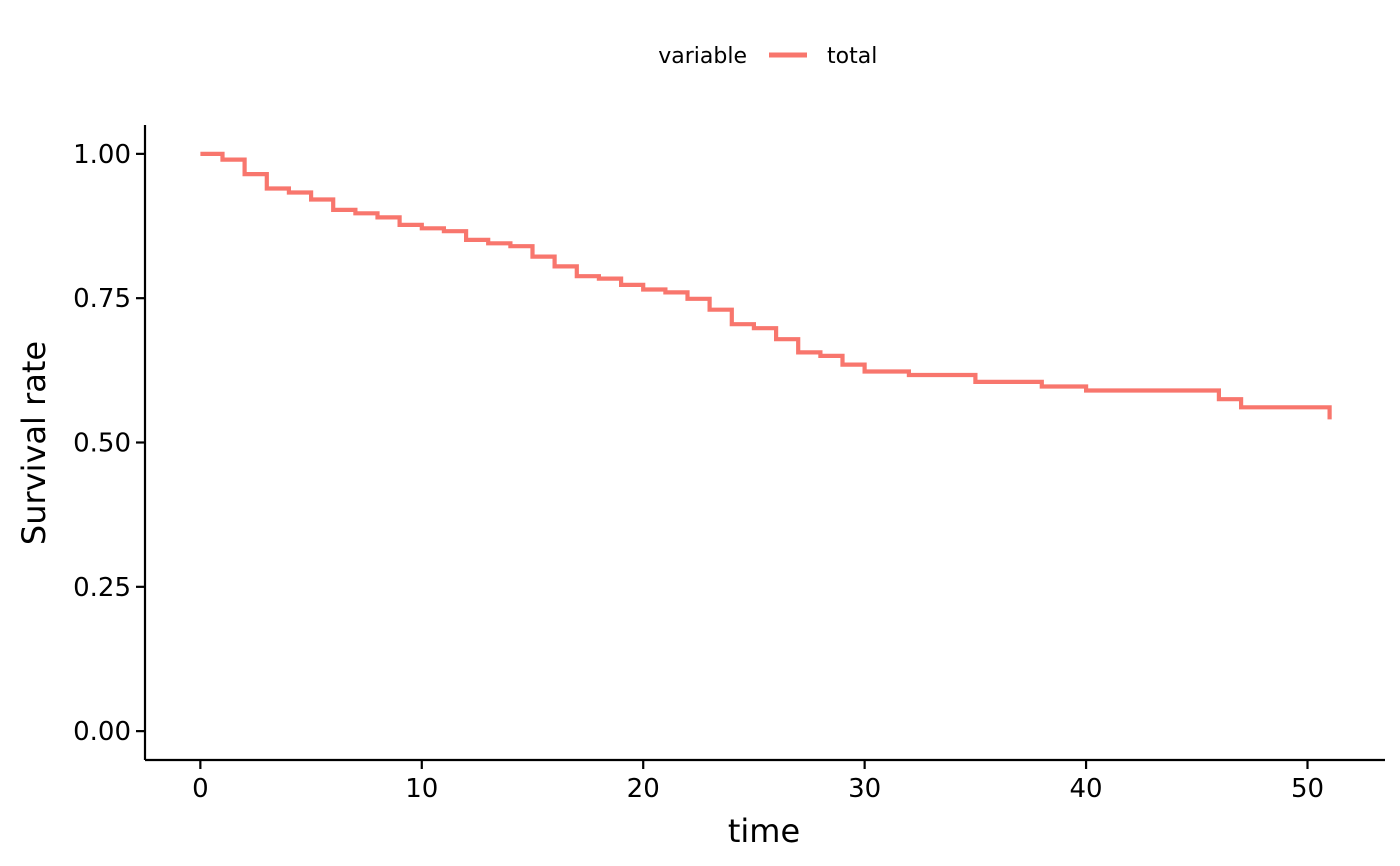  What do you see at coordinates (102, 732) in the screenshot?
I see `y-tick-label: 0.00` at bounding box center [102, 732].